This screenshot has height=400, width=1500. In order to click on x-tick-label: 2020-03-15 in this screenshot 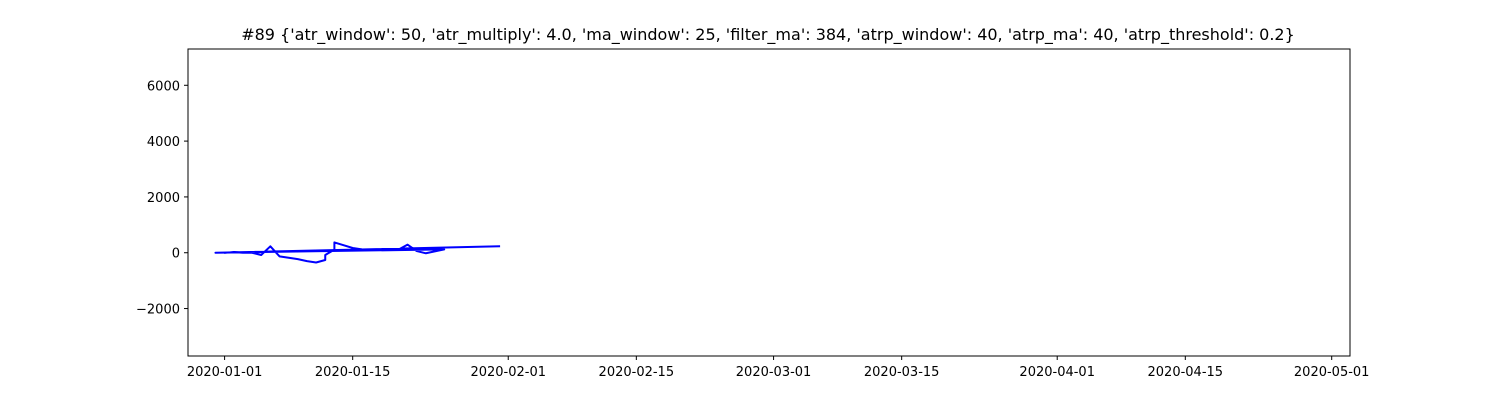, I will do `click(902, 372)`.